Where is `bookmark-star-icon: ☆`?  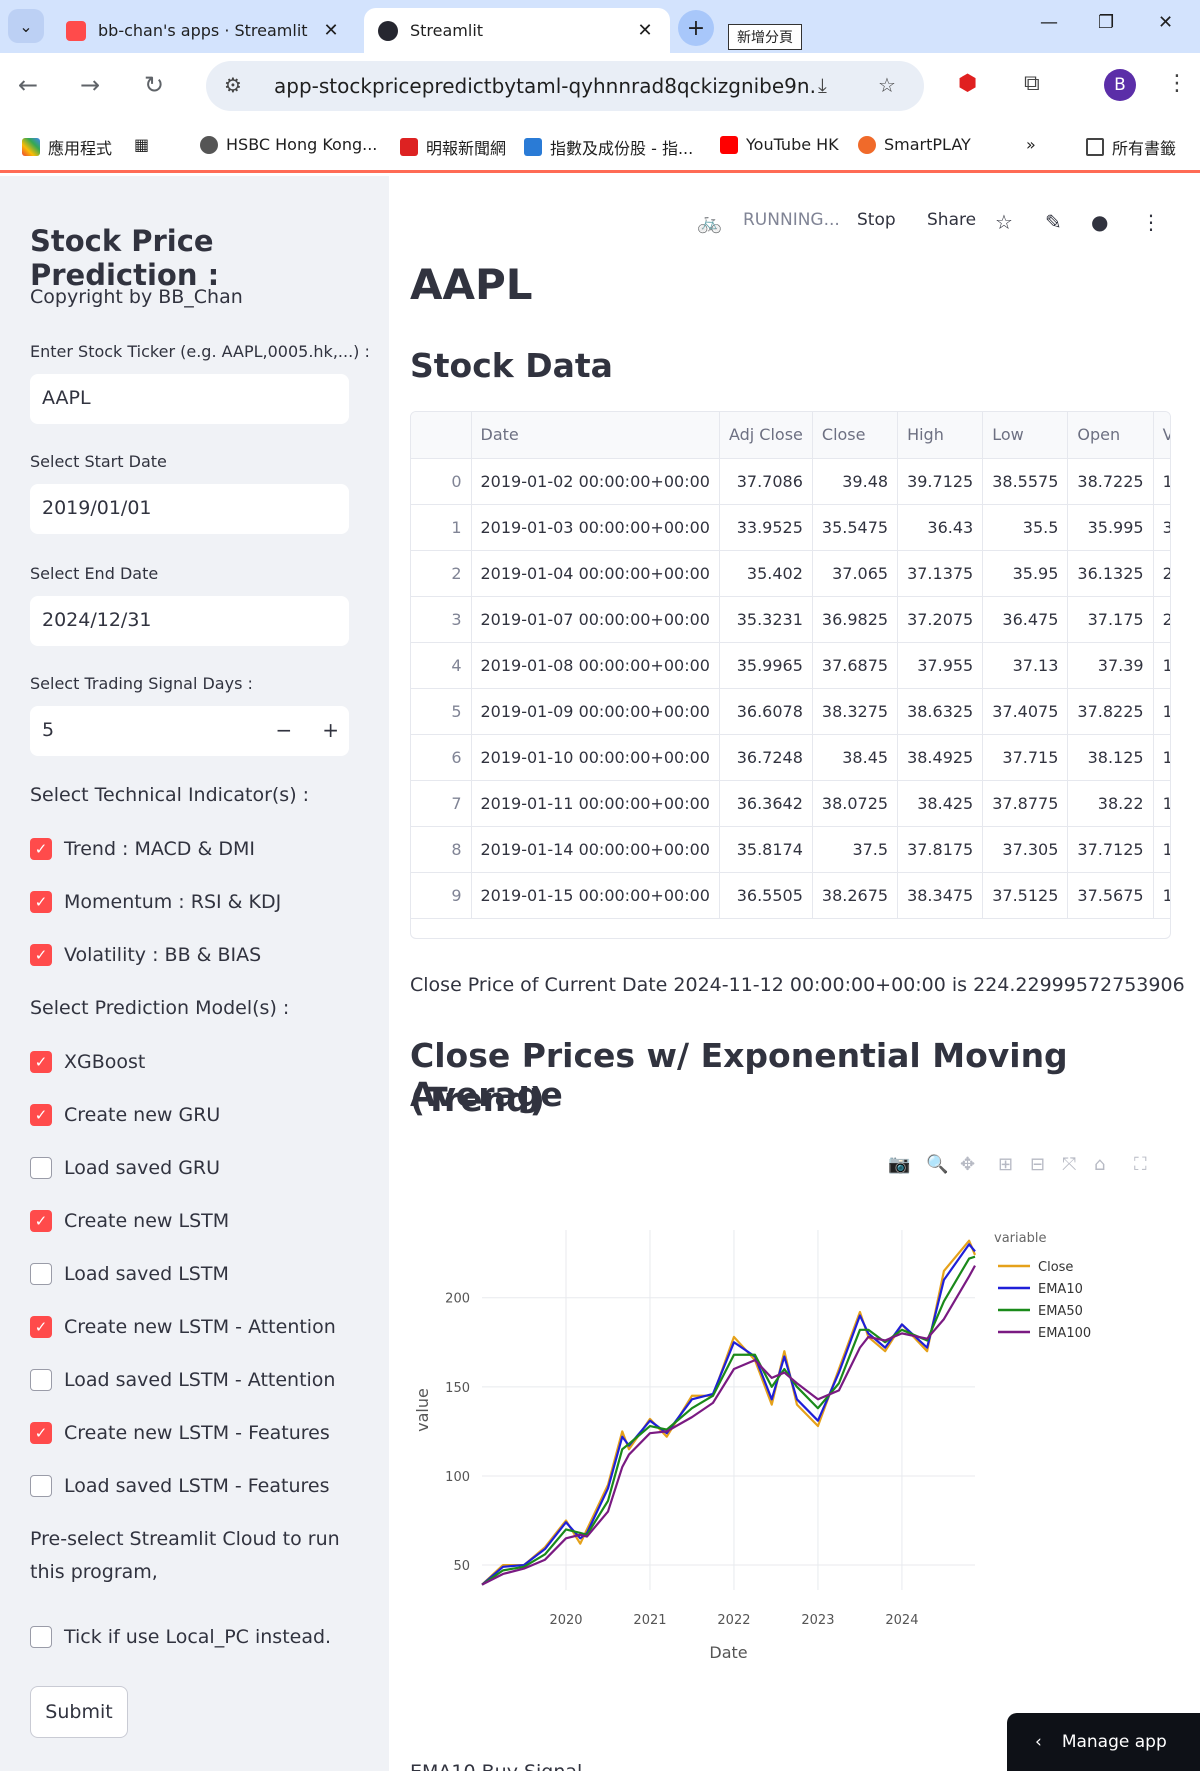
bookmark-star-icon: ☆ is located at coordinates (887, 85).